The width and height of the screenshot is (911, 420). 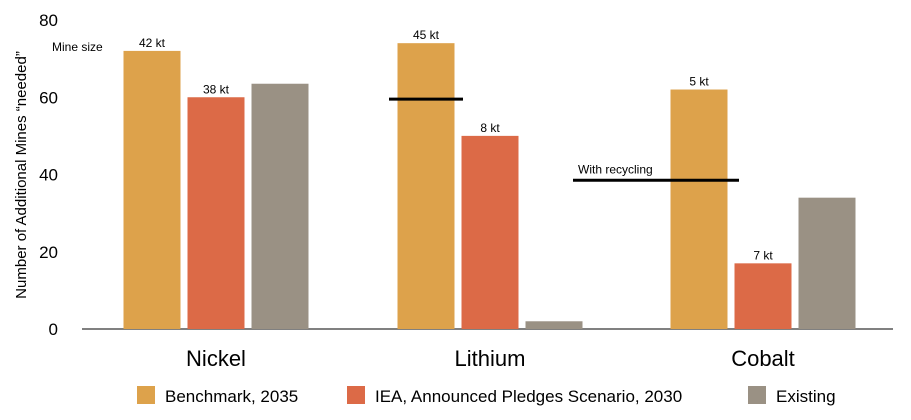 I want to click on bar-data-label: 7 kt, so click(x=763, y=255).